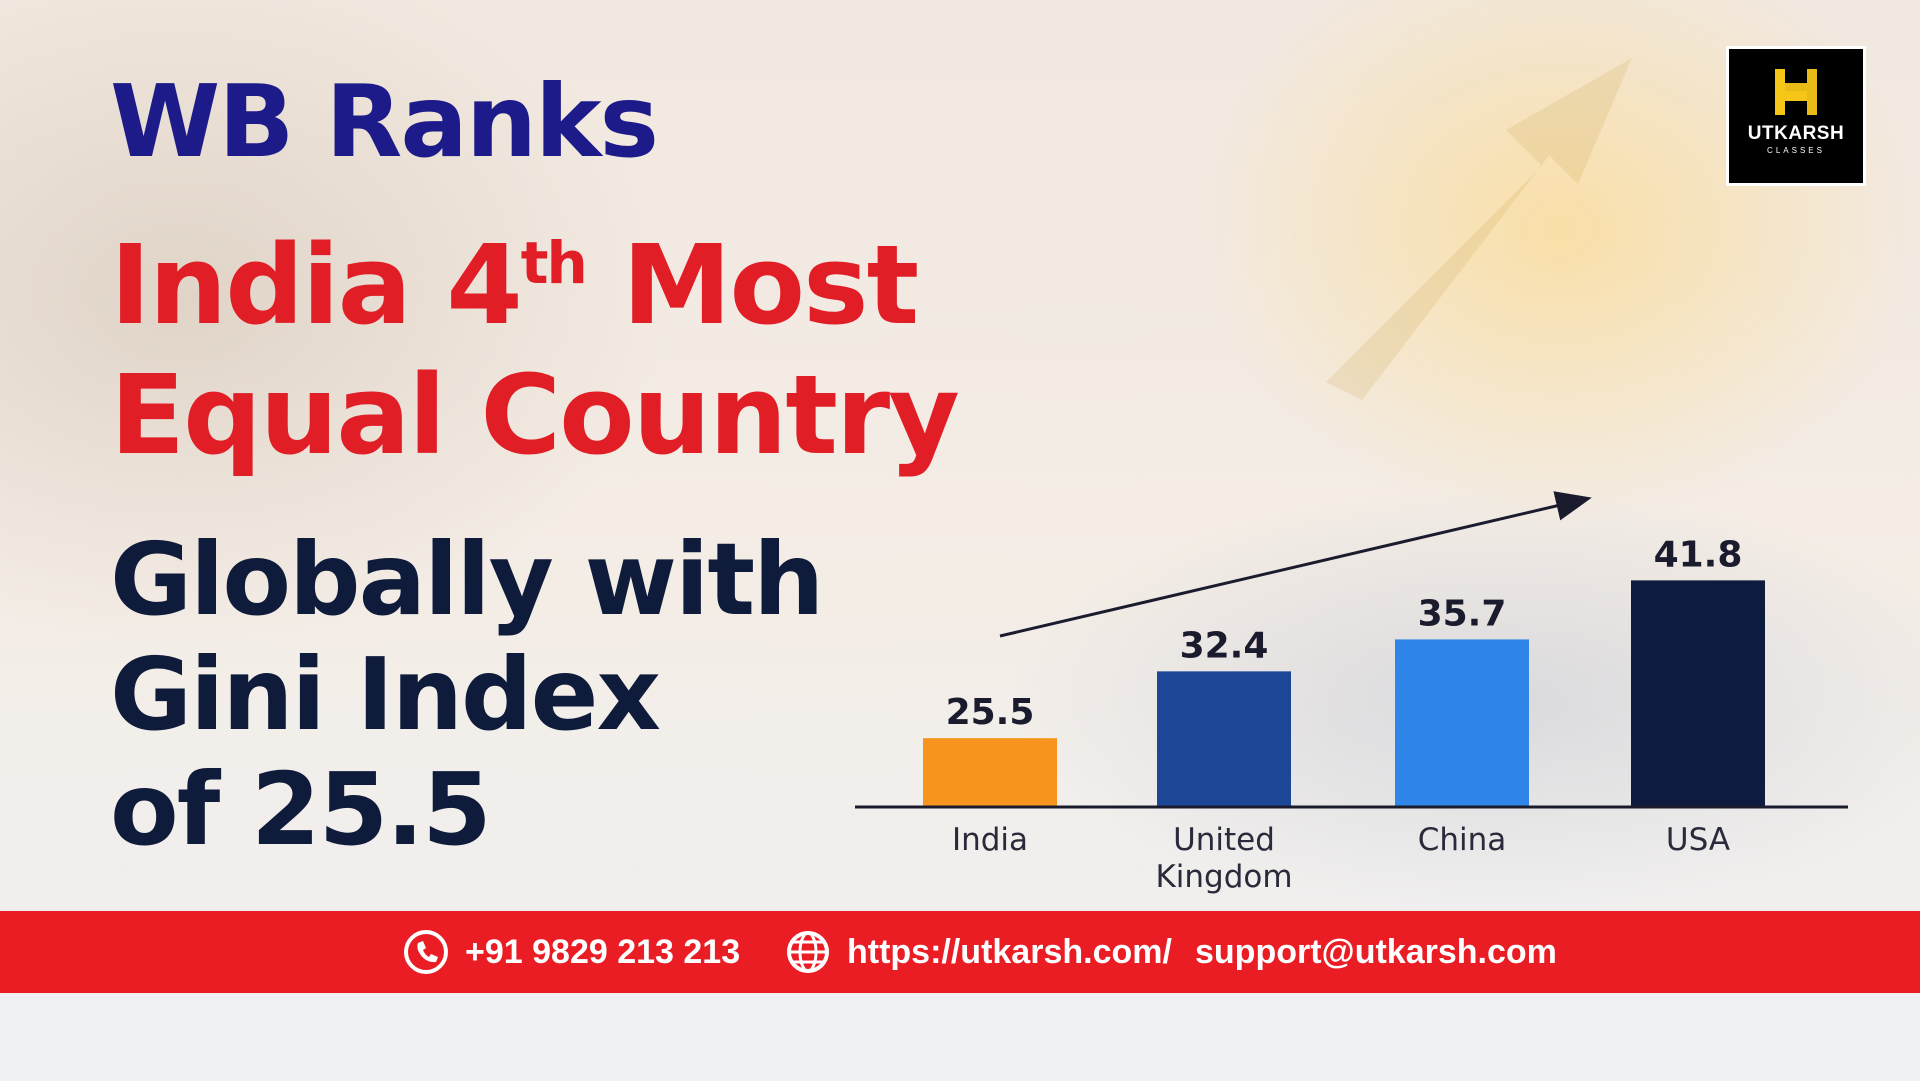  Describe the element at coordinates (316, 285) in the screenshot. I see `headline-line-2-main: India 4` at that location.